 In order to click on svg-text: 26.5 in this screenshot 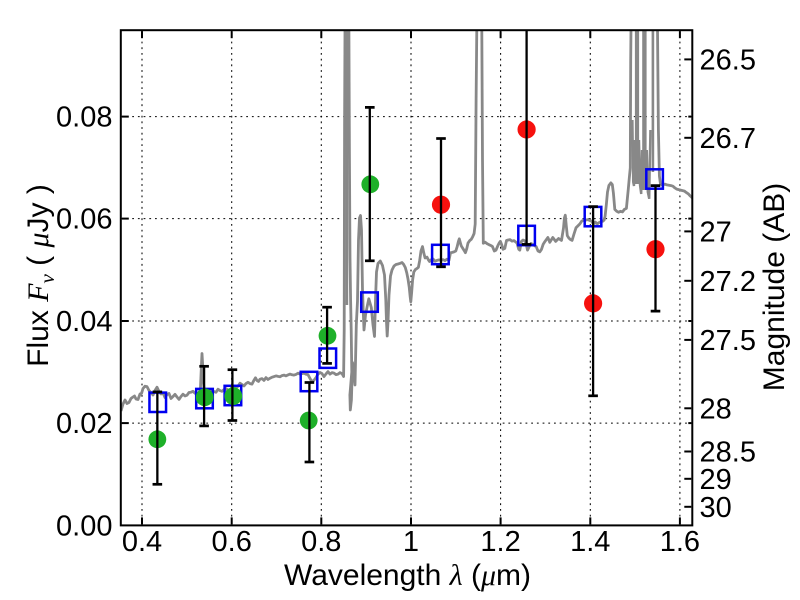, I will do `click(728, 60)`.